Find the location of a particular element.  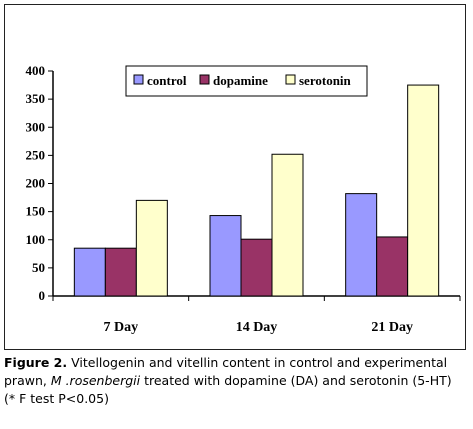

y-tick-label: 250 is located at coordinates (36, 154).